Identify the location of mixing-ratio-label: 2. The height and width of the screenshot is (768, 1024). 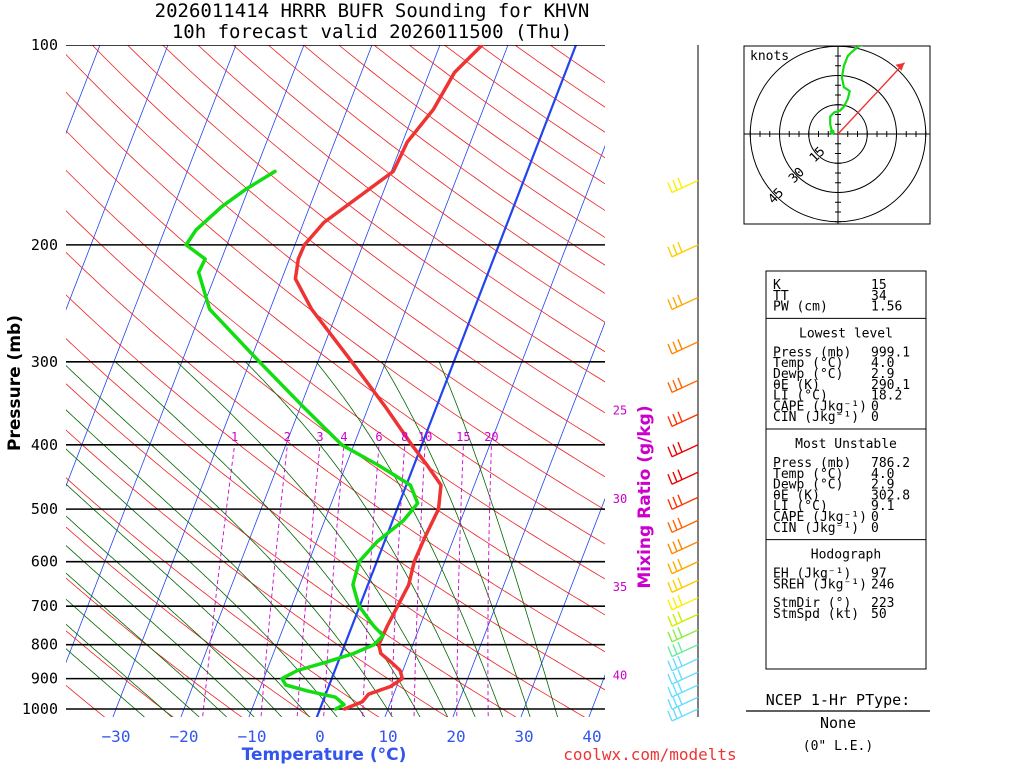
(287, 437).